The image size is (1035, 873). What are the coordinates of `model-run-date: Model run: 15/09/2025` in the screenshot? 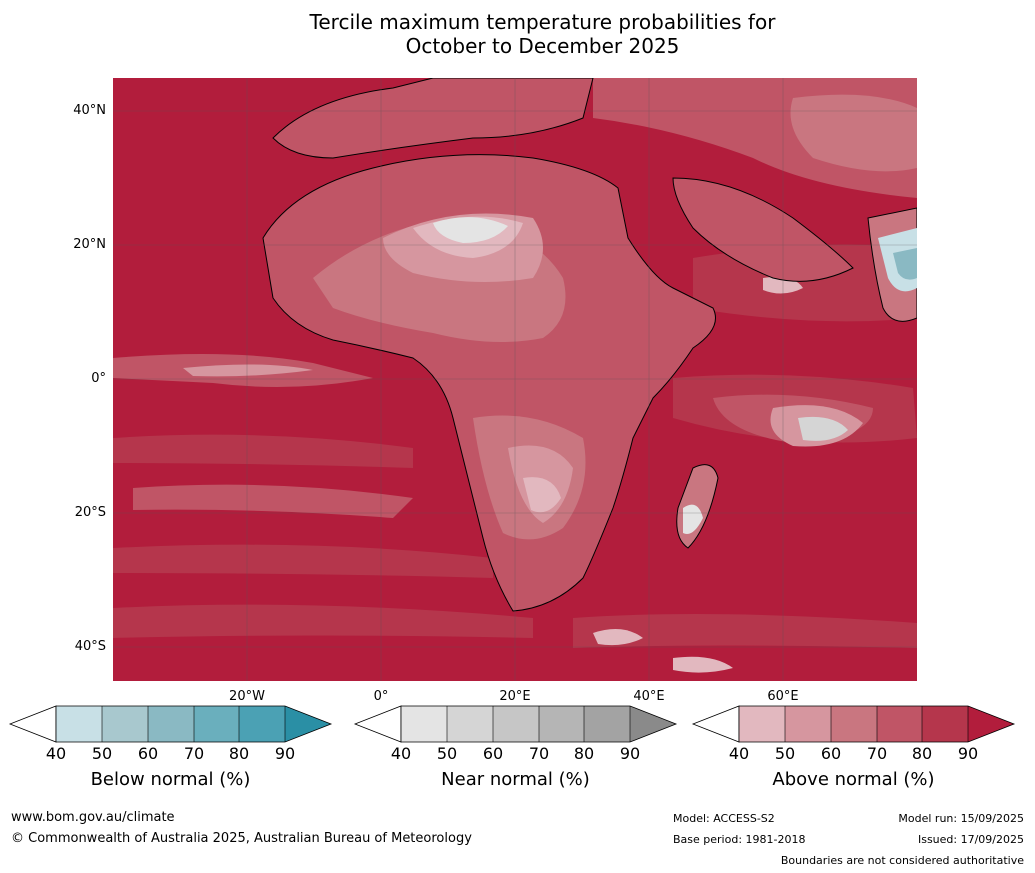 It's located at (961, 818).